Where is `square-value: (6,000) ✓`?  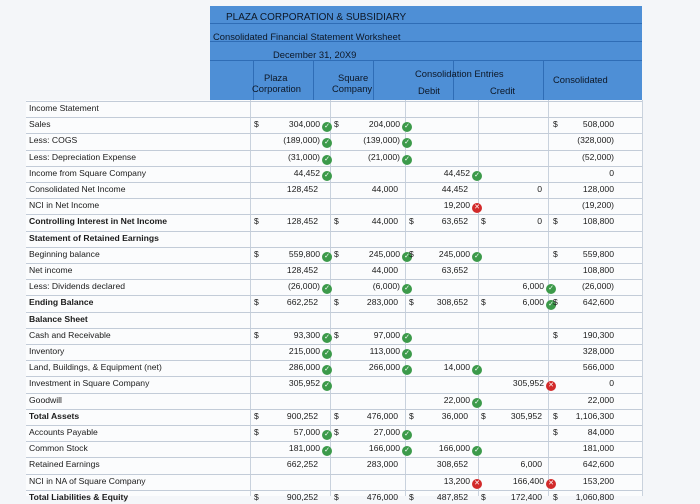
square-value: (6,000) ✓ is located at coordinates (392, 287).